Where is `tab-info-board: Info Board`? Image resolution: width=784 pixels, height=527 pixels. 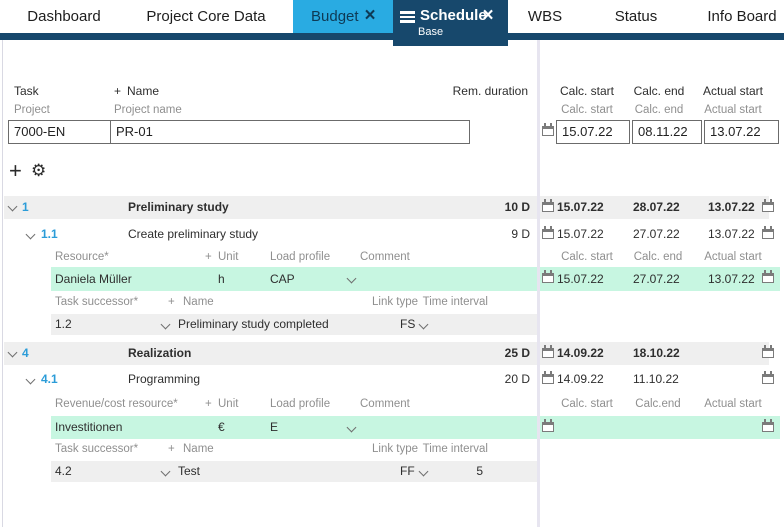
tab-info-board: Info Board is located at coordinates (742, 16).